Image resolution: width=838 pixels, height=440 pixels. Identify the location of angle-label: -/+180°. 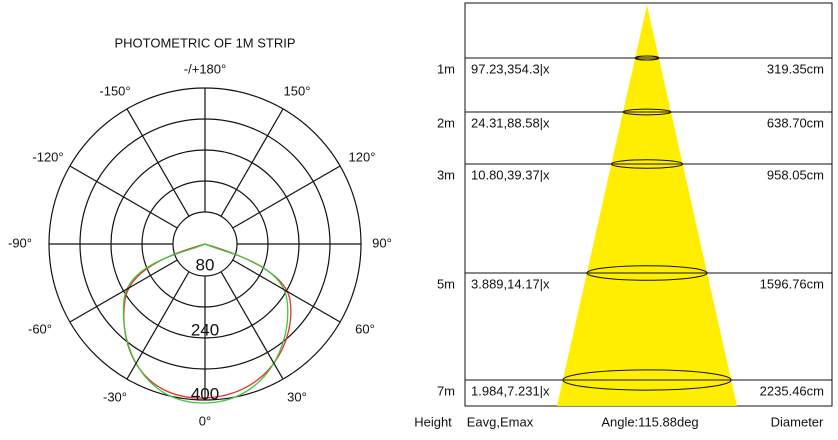
(205, 68).